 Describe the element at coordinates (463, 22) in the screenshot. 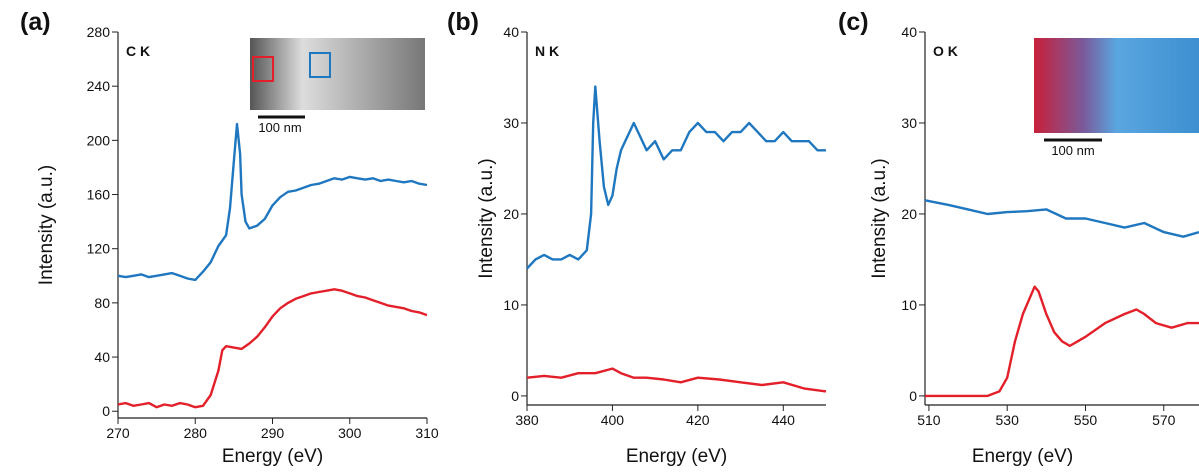

I see `panel-label: (b)` at that location.